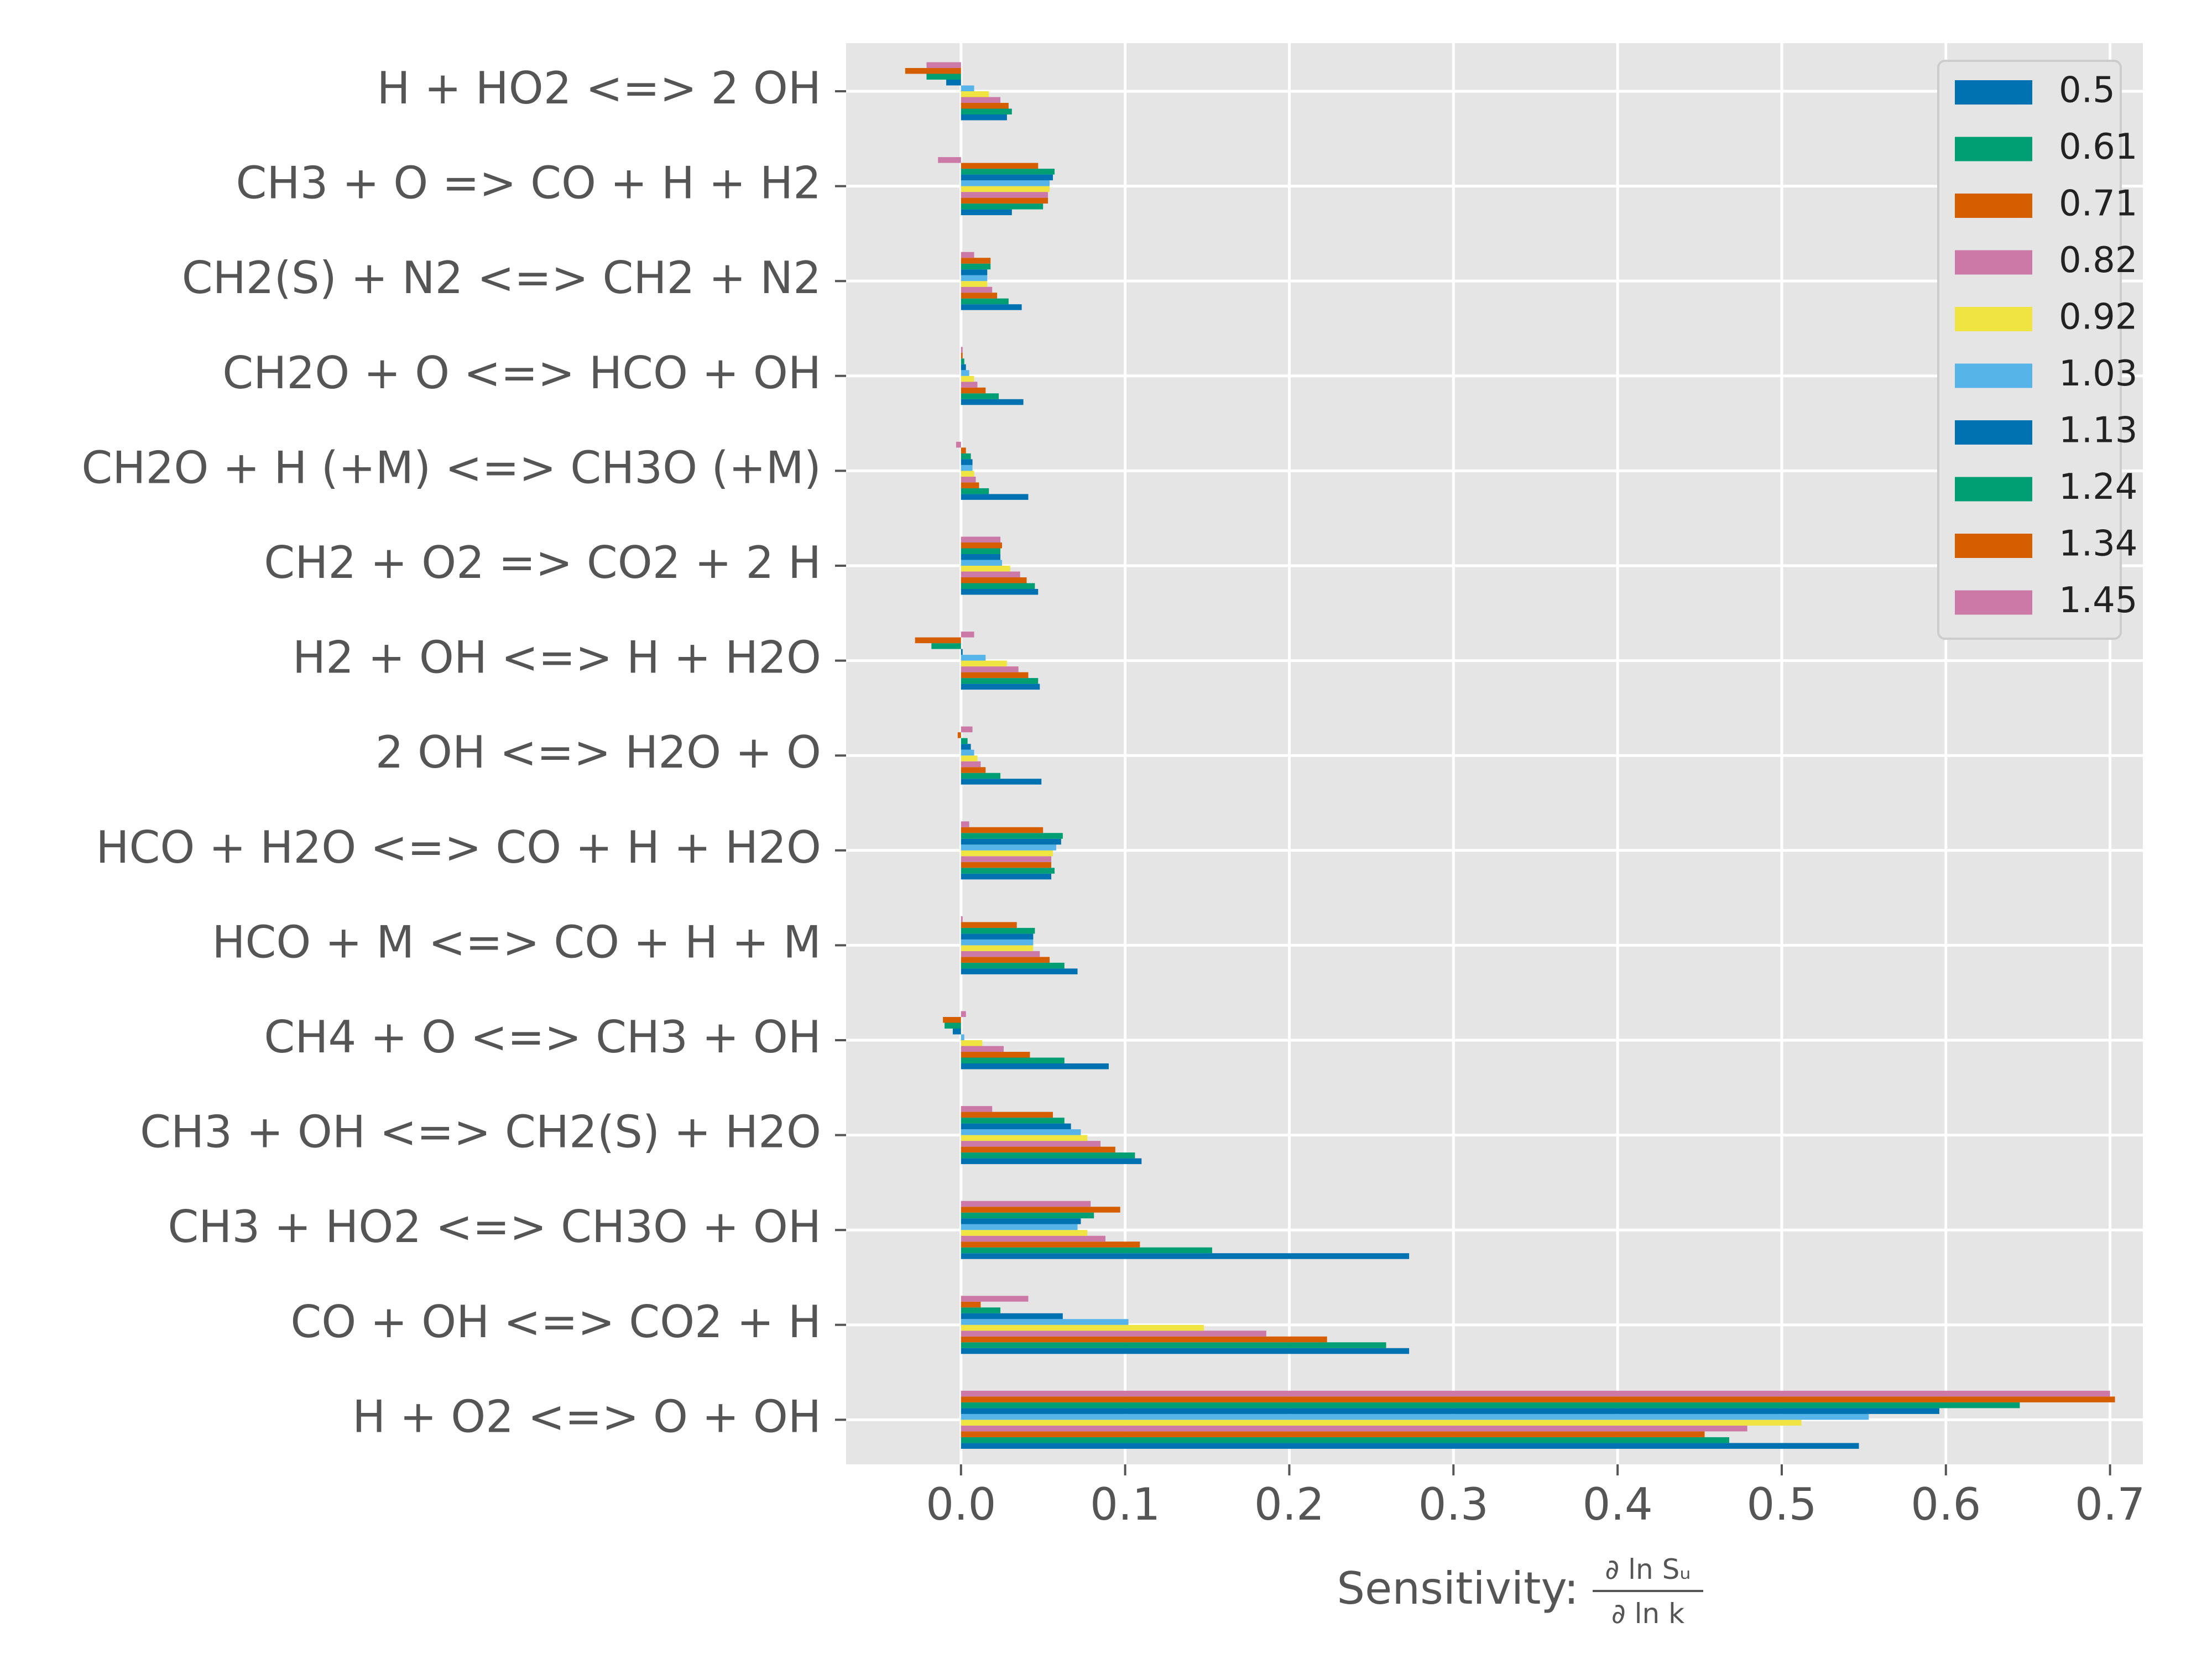  What do you see at coordinates (516, 942) in the screenshot?
I see `y-tick-label-9: HCO + M <=> CO + H + M` at bounding box center [516, 942].